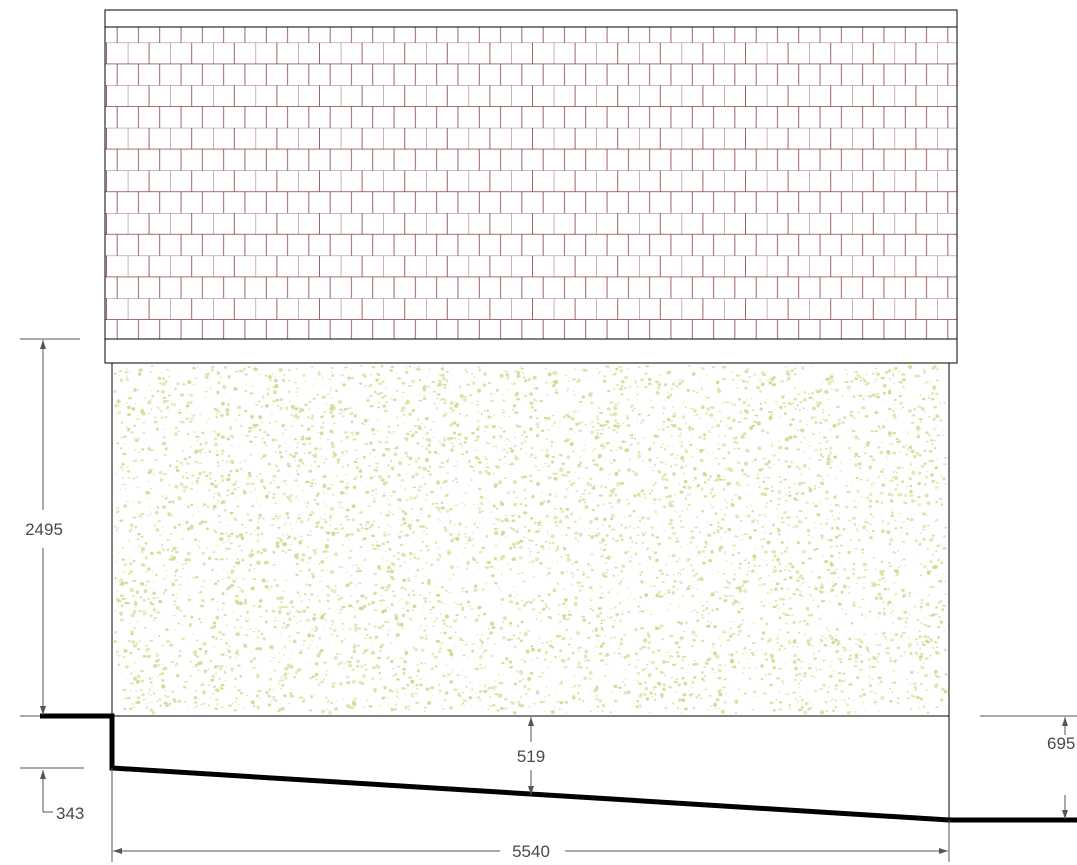 Image resolution: width=1077 pixels, height=865 pixels. I want to click on dimension-center-gap: 519, so click(531, 756).